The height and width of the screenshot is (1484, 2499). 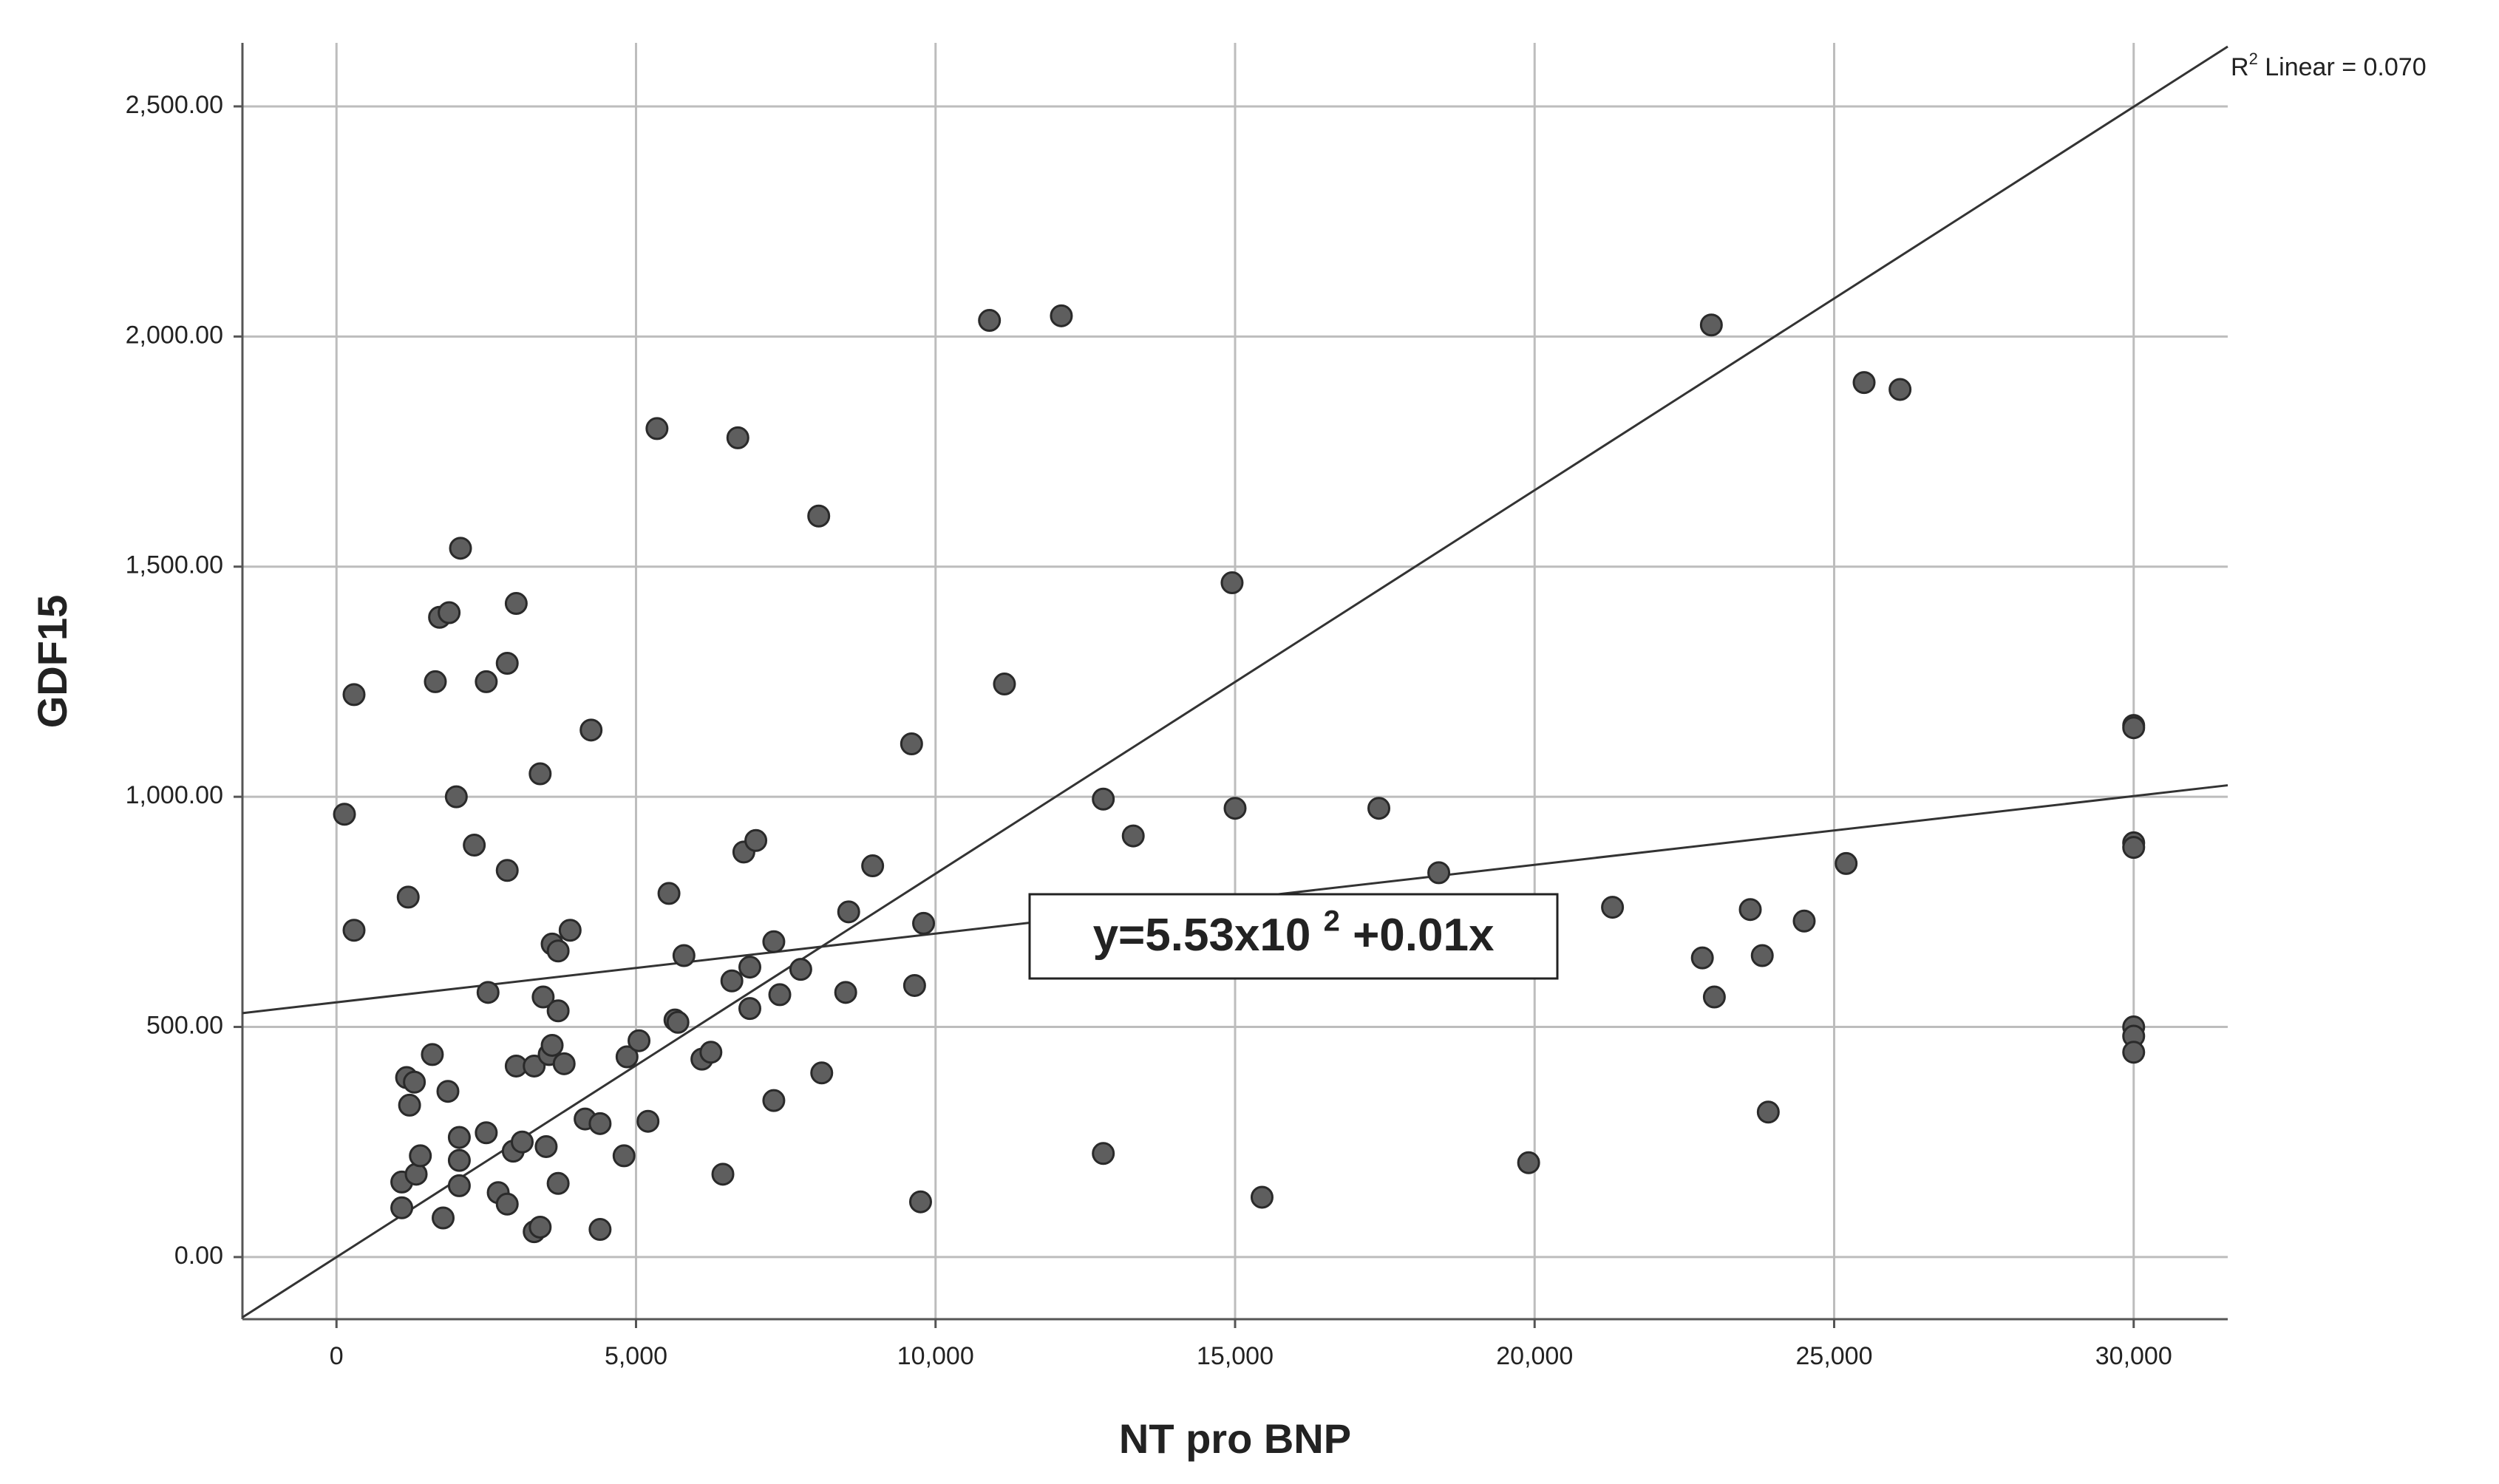 What do you see at coordinates (1235, 1356) in the screenshot?
I see `x-tick-label: 15,000` at bounding box center [1235, 1356].